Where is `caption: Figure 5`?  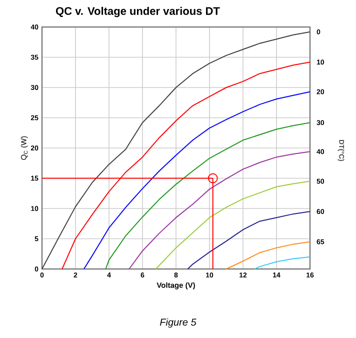 caption: Figure 5 is located at coordinates (178, 323).